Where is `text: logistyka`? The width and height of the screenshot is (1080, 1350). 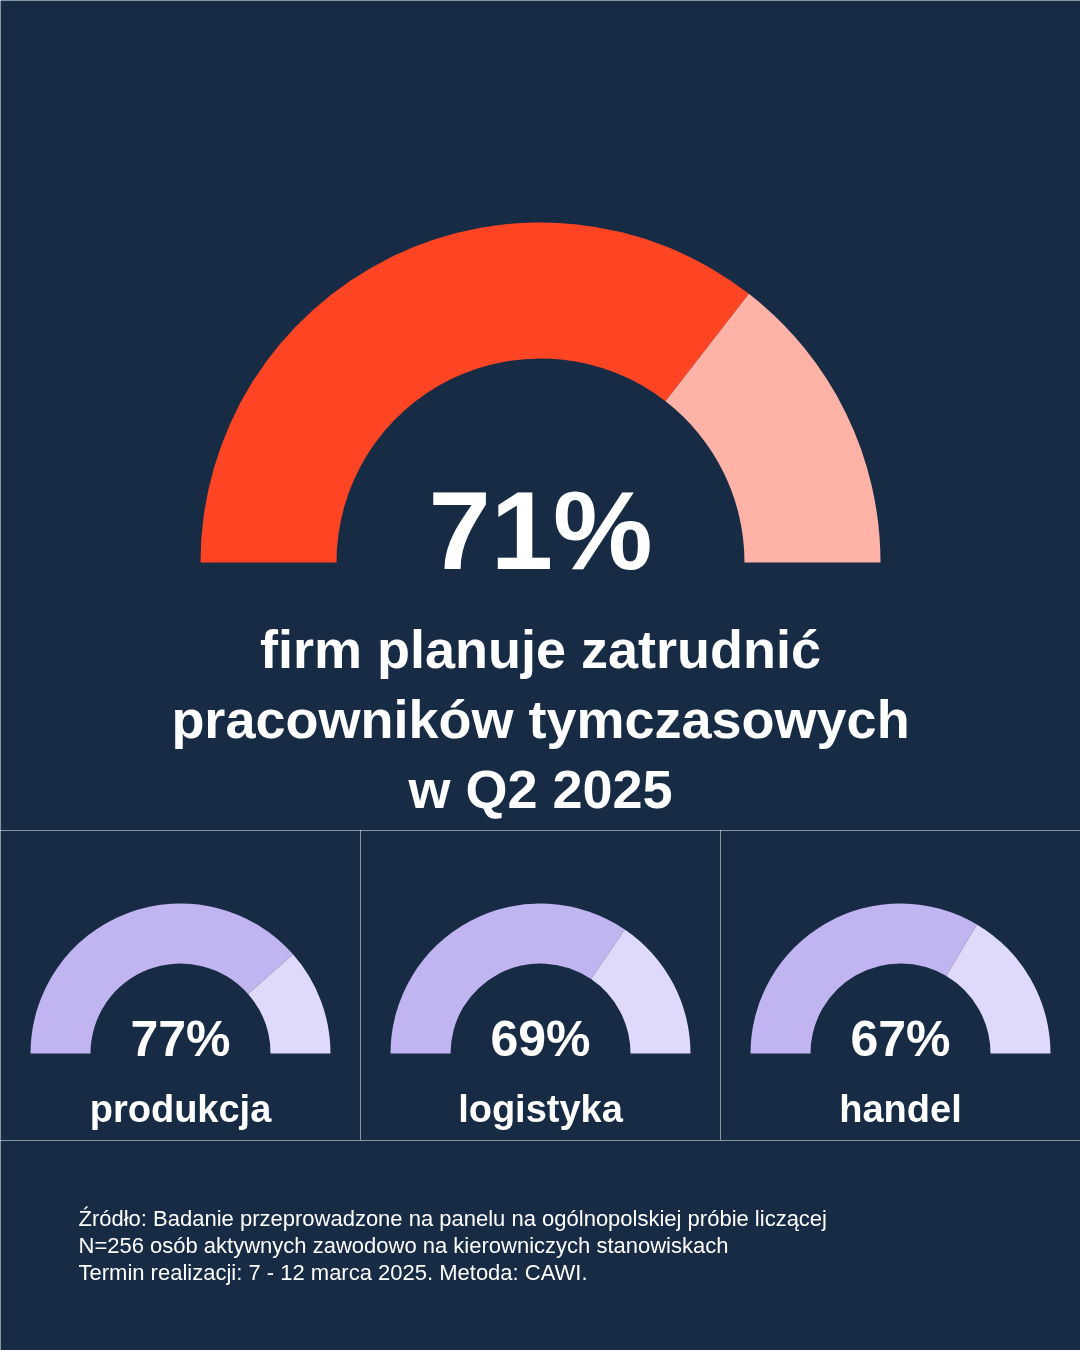
text: logistyka is located at coordinates (541, 1108).